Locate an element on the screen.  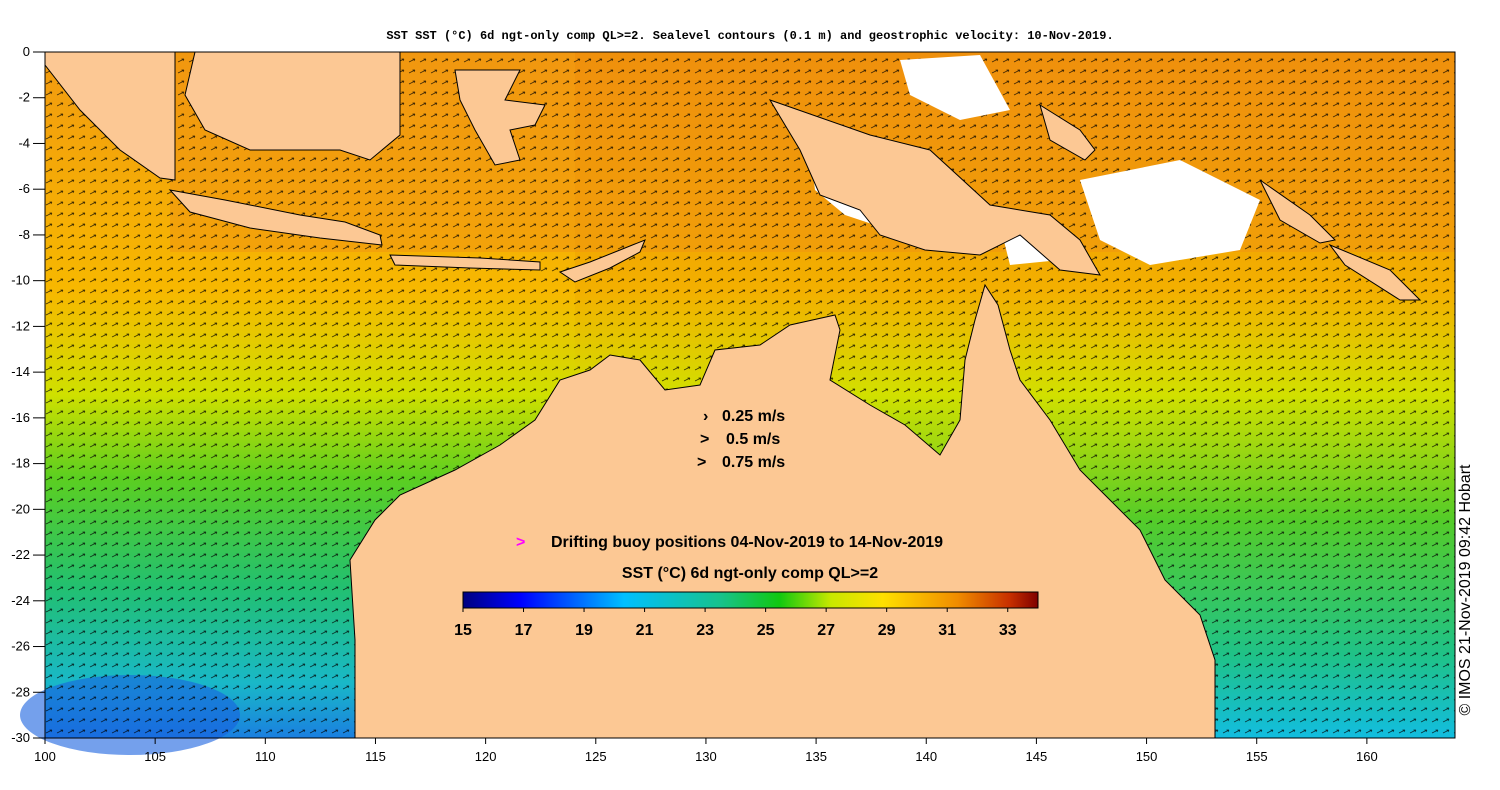
lon-tick-label: 160 is located at coordinates (1367, 756).